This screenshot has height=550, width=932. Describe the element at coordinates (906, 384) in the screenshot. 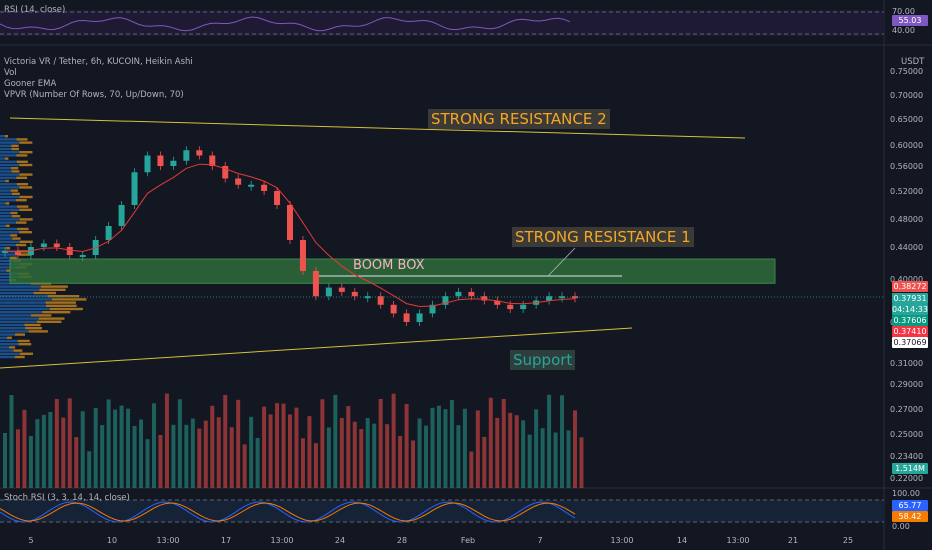

I see `price-tick-label-11: 0.29000` at that location.